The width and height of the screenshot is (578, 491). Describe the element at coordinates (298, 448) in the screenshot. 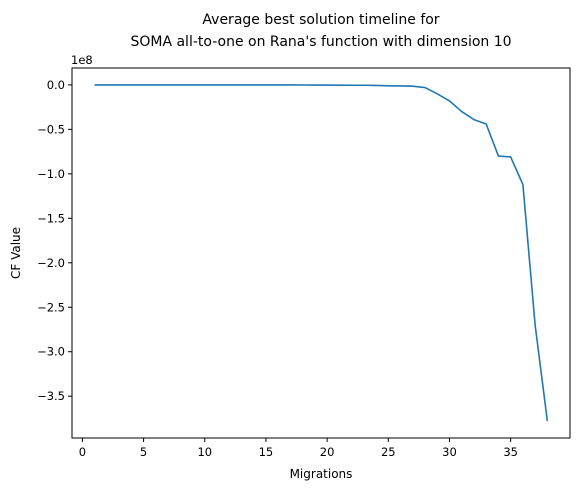

I see `x-axis-ticks: 0 5 10 15 20 25 30 35` at that location.